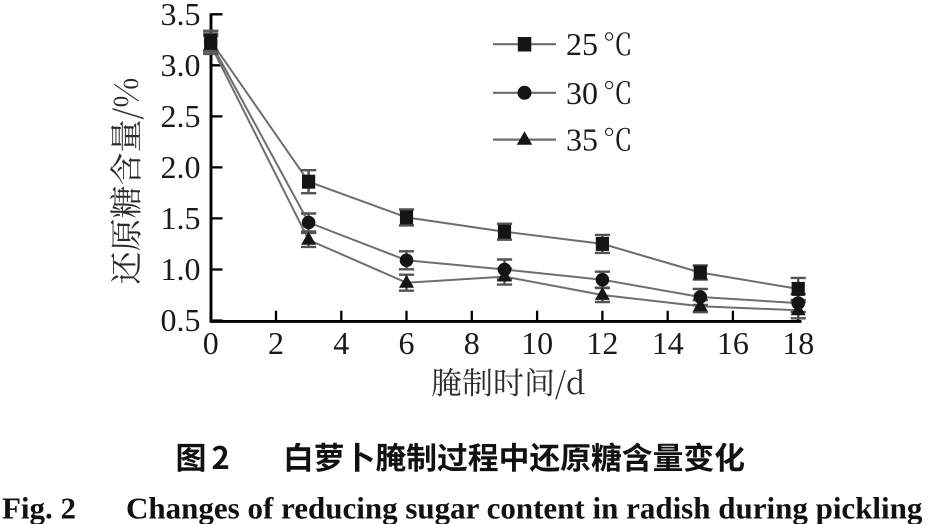 The height and width of the screenshot is (524, 928). Describe the element at coordinates (341, 343) in the screenshot. I see `svg-text: 4` at that location.